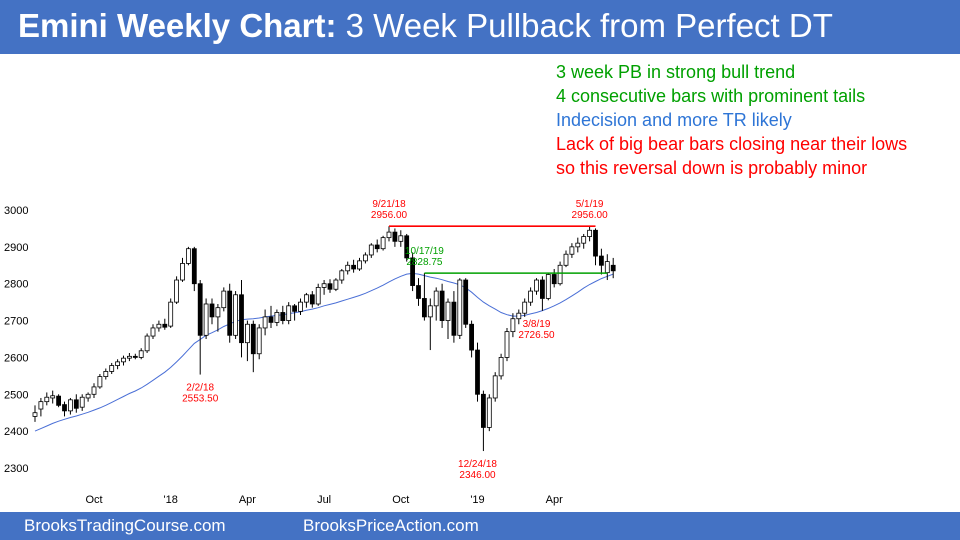 This screenshot has width=960, height=540. What do you see at coordinates (389, 204) in the screenshot?
I see `annotation-date: 9/21/18` at bounding box center [389, 204].